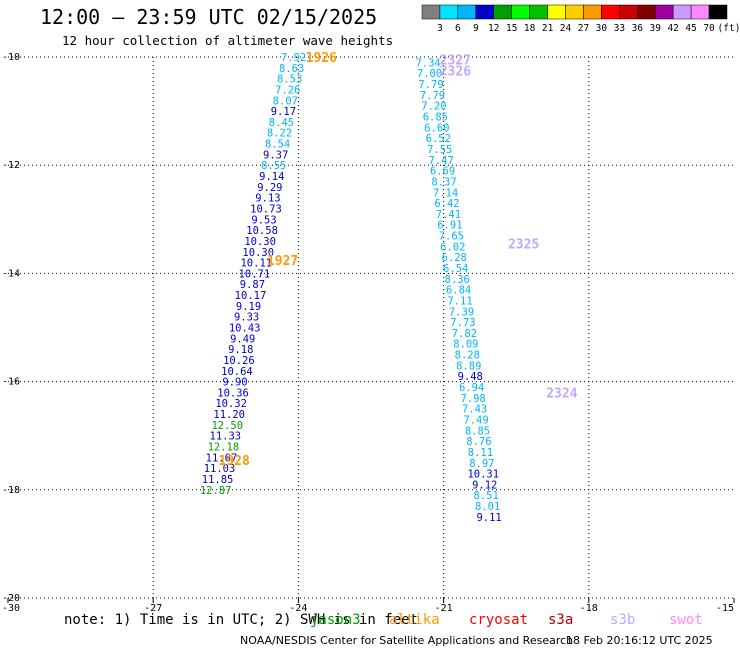 The width and height of the screenshot is (740, 650). Describe the element at coordinates (11, 608) in the screenshot. I see `x-tick-label: -30` at that location.